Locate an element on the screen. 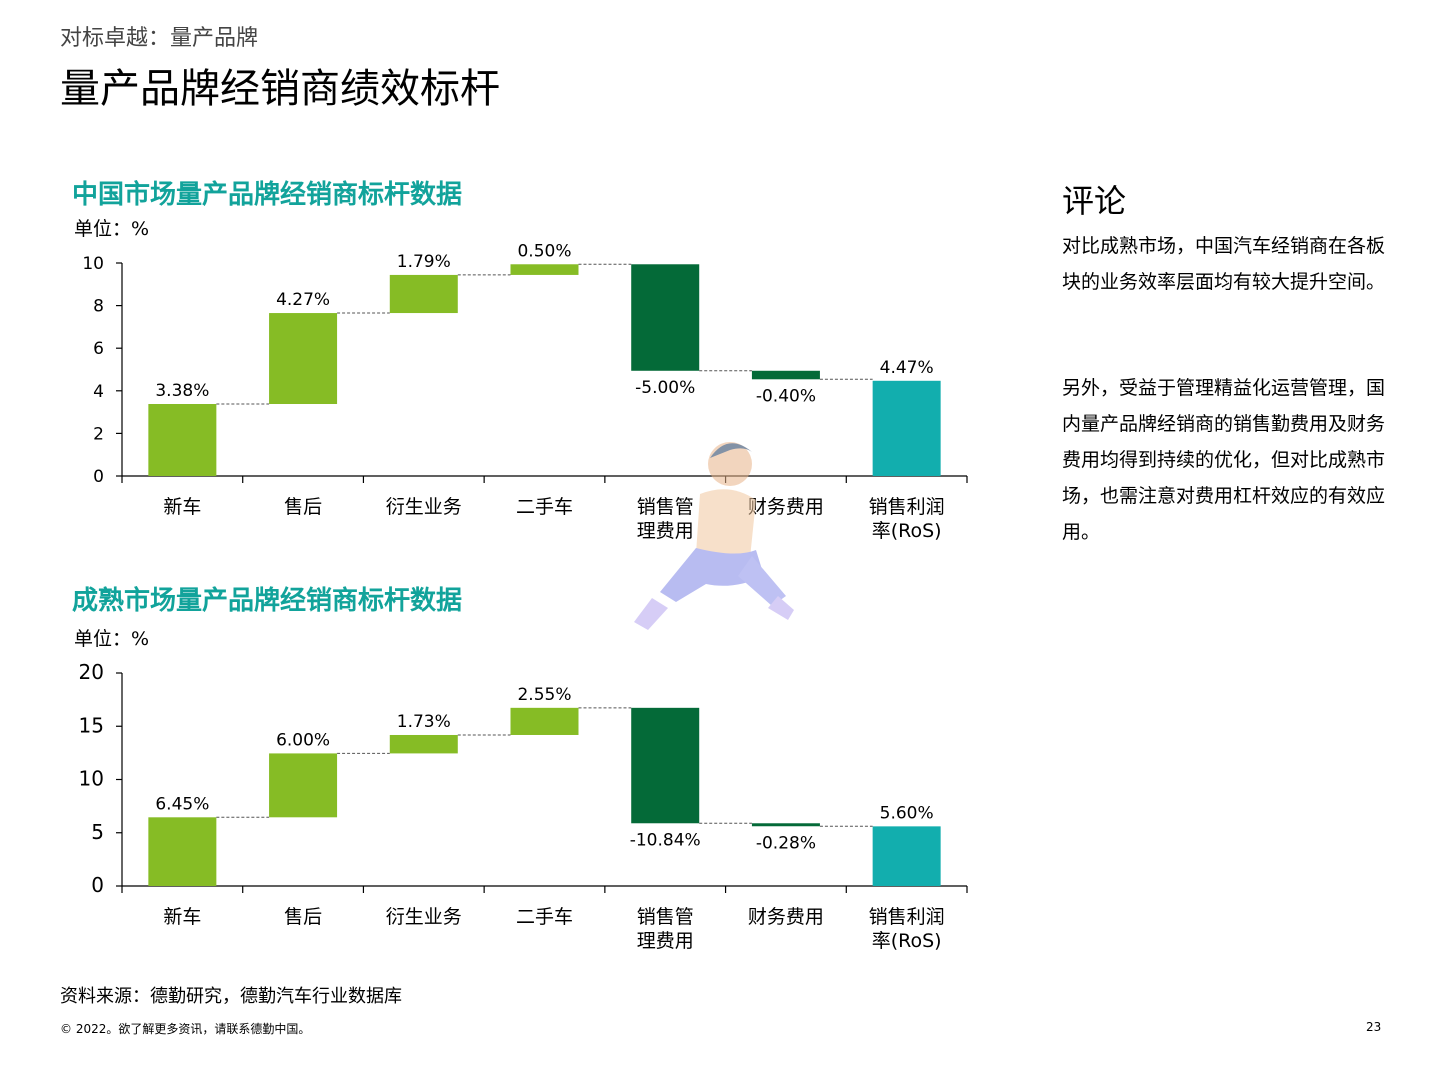 The height and width of the screenshot is (1080, 1440). data-label: -5.00% is located at coordinates (665, 388).